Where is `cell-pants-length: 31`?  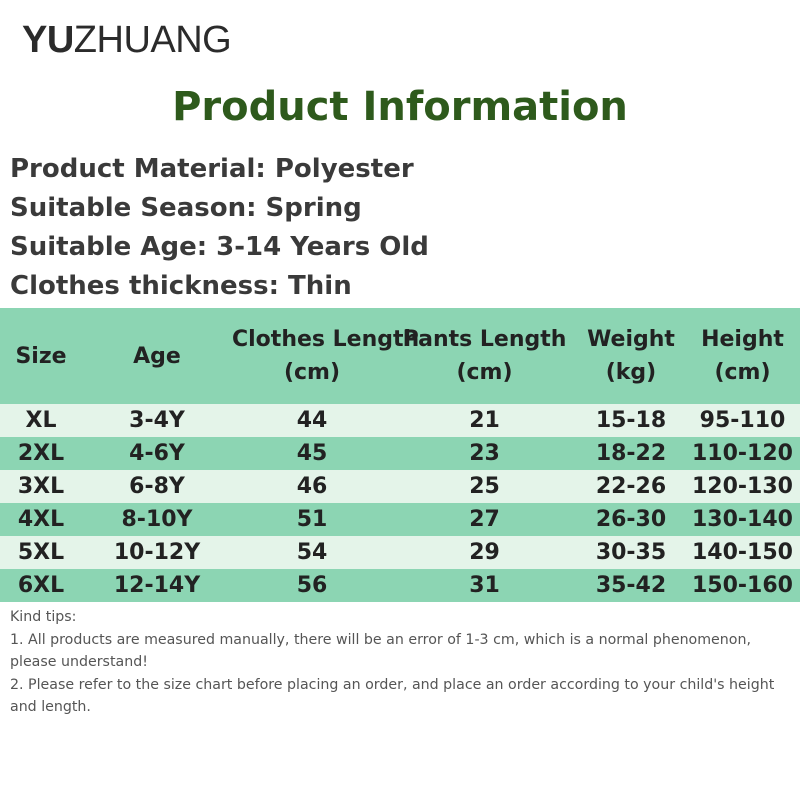 cell-pants-length: 31 is located at coordinates (484, 585).